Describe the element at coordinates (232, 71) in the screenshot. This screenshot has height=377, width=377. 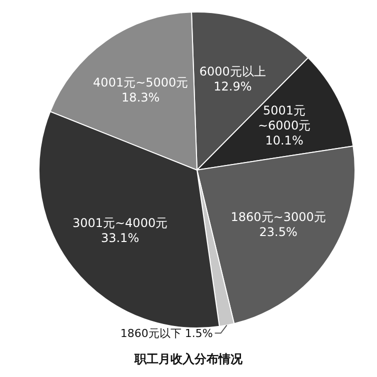
I see `slice-label: 6000元以上` at that location.